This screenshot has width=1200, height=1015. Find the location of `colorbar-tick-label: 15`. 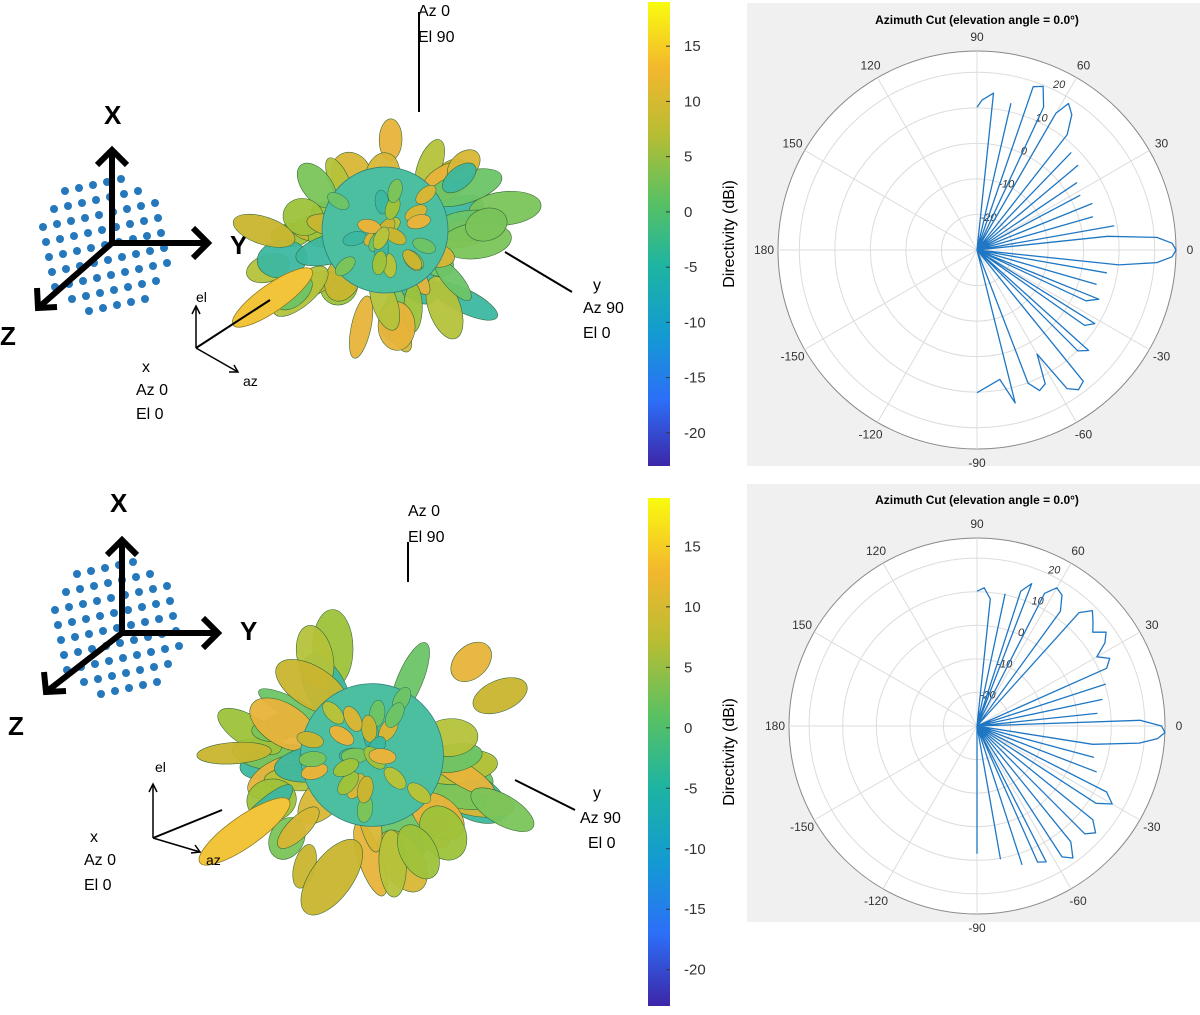

colorbar-tick-label: 15 is located at coordinates (692, 546).